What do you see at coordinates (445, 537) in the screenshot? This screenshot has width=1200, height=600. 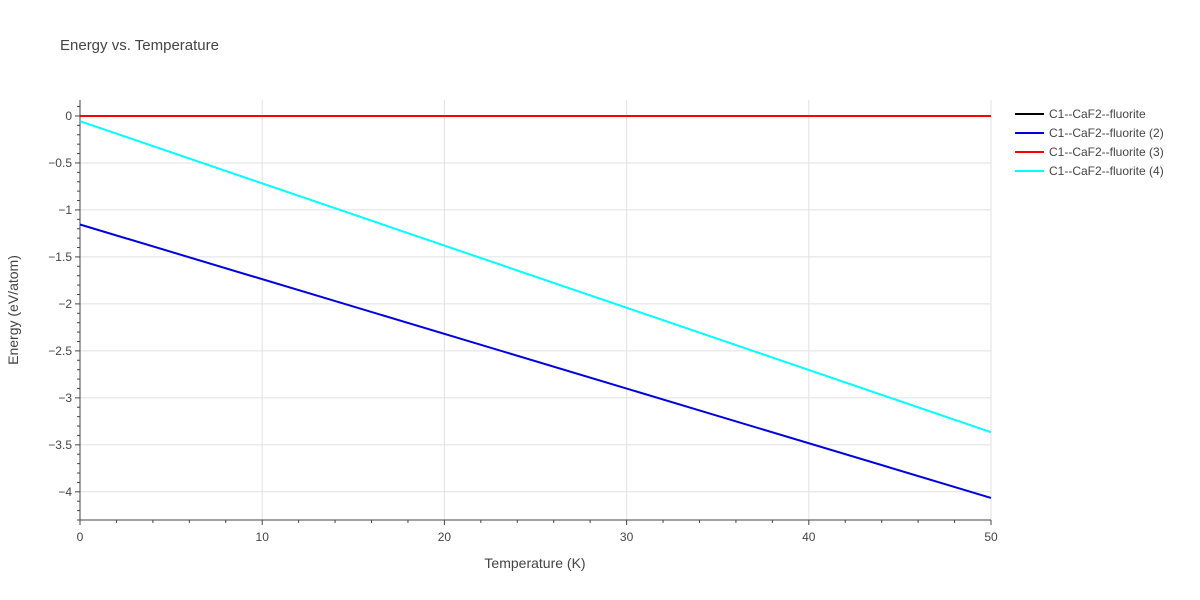 I see `x-tick-label: 20` at bounding box center [445, 537].